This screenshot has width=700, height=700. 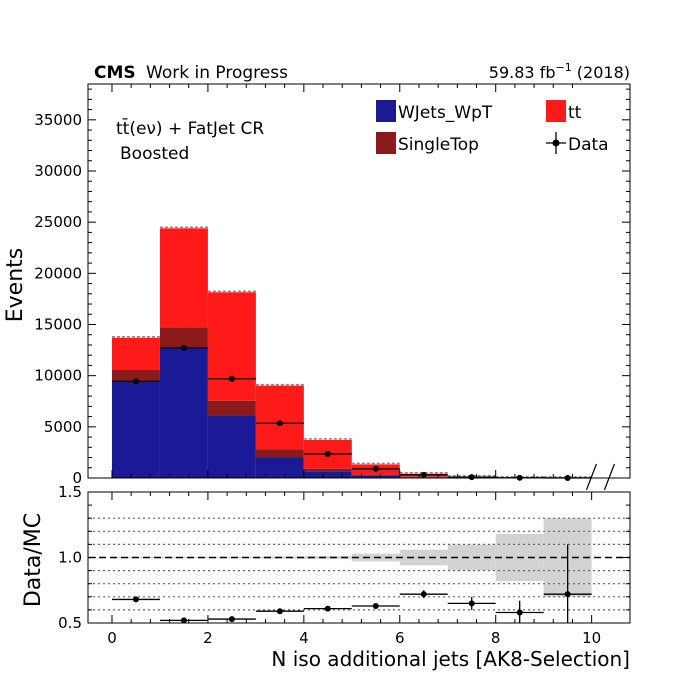 I want to click on ratio-y-axis-label: Data/MC, so click(x=33, y=560).